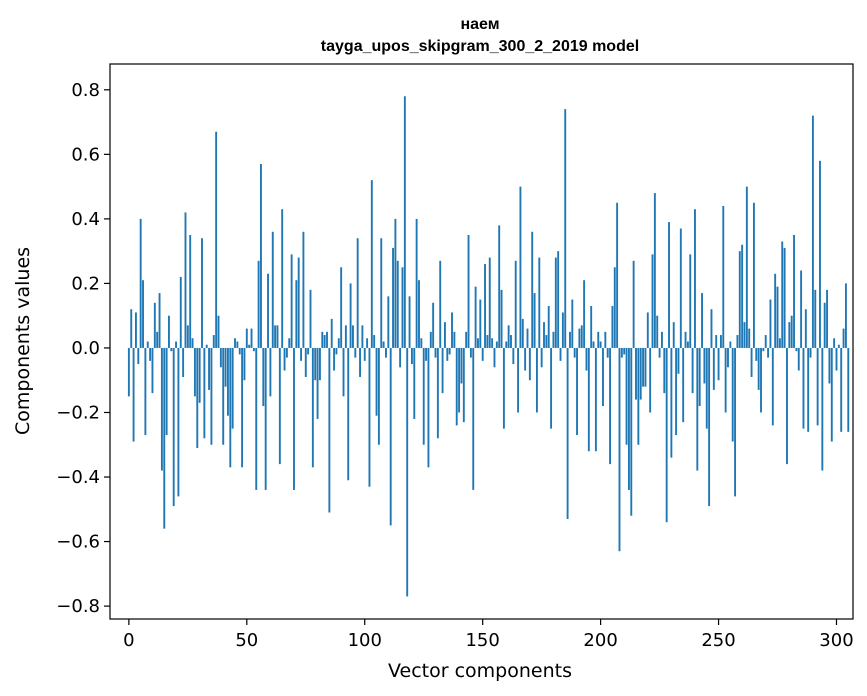 The image size is (867, 696). Describe the element at coordinates (480, 46) in the screenshot. I see `chart-subtitle: tayga_upos_skipgram_300_2_2019 model` at that location.